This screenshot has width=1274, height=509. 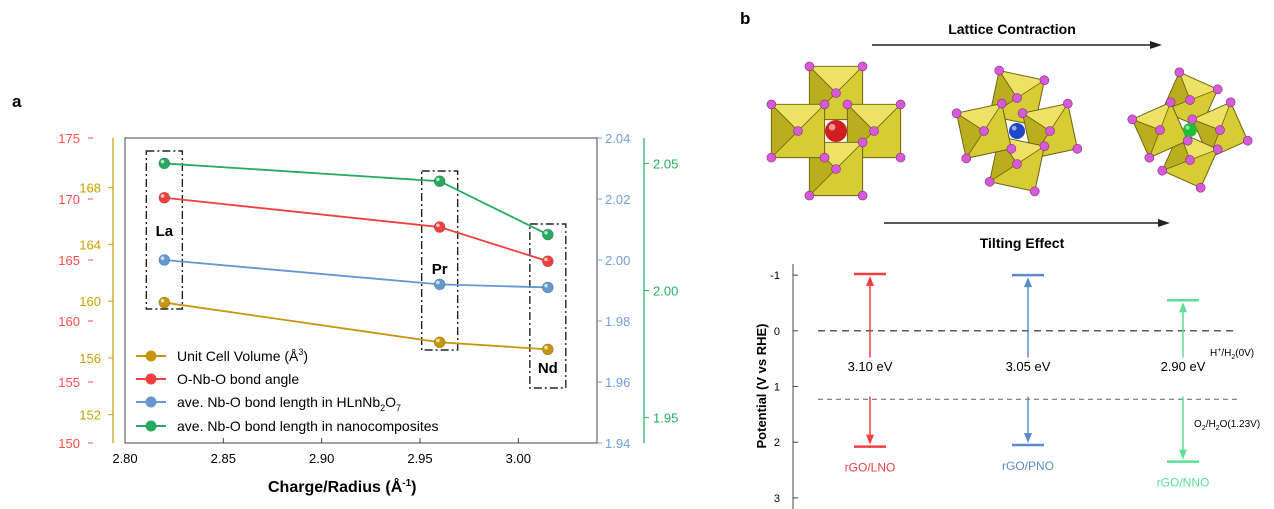 What do you see at coordinates (289, 403) in the screenshot?
I see `legend-entry-bond-hlnnb: ave. Nb-O bond length in HLnNb2O7` at bounding box center [289, 403].